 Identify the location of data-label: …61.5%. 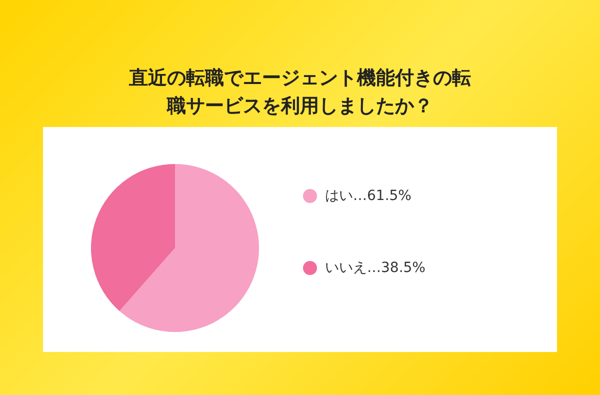
(382, 196).